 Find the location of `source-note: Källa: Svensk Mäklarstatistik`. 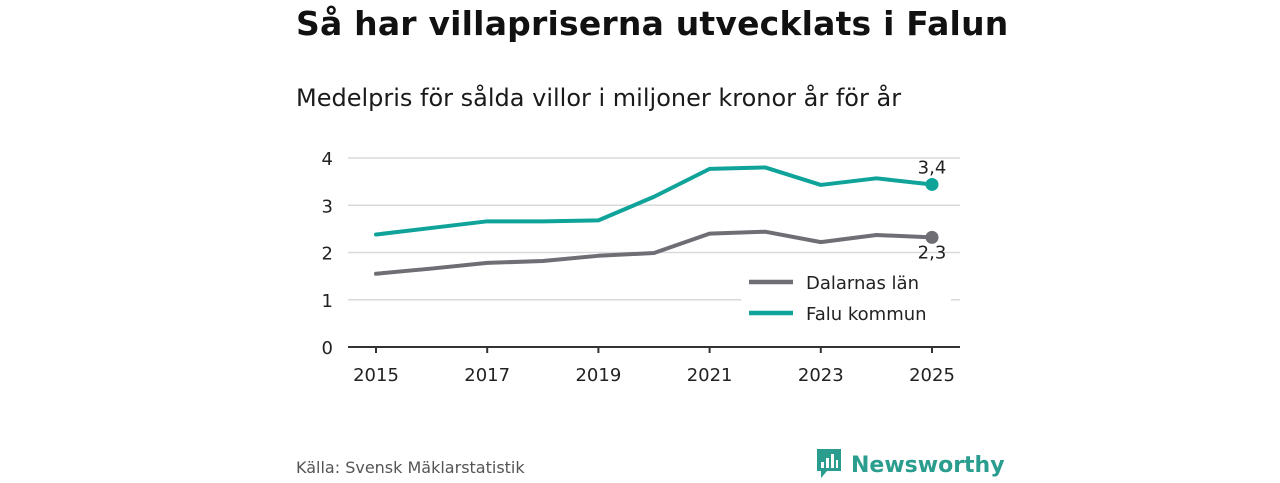

source-note: Källa: Svensk Mäklarstatistik is located at coordinates (410, 467).